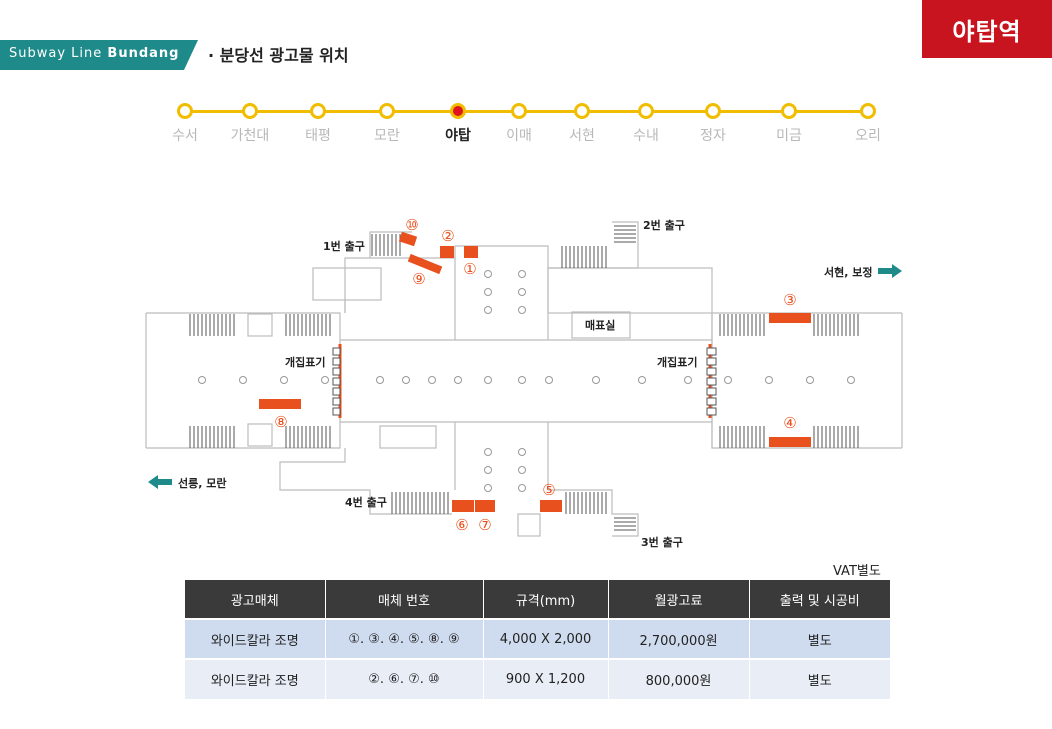  What do you see at coordinates (789, 136) in the screenshot?
I see `station-name: 미금` at bounding box center [789, 136].